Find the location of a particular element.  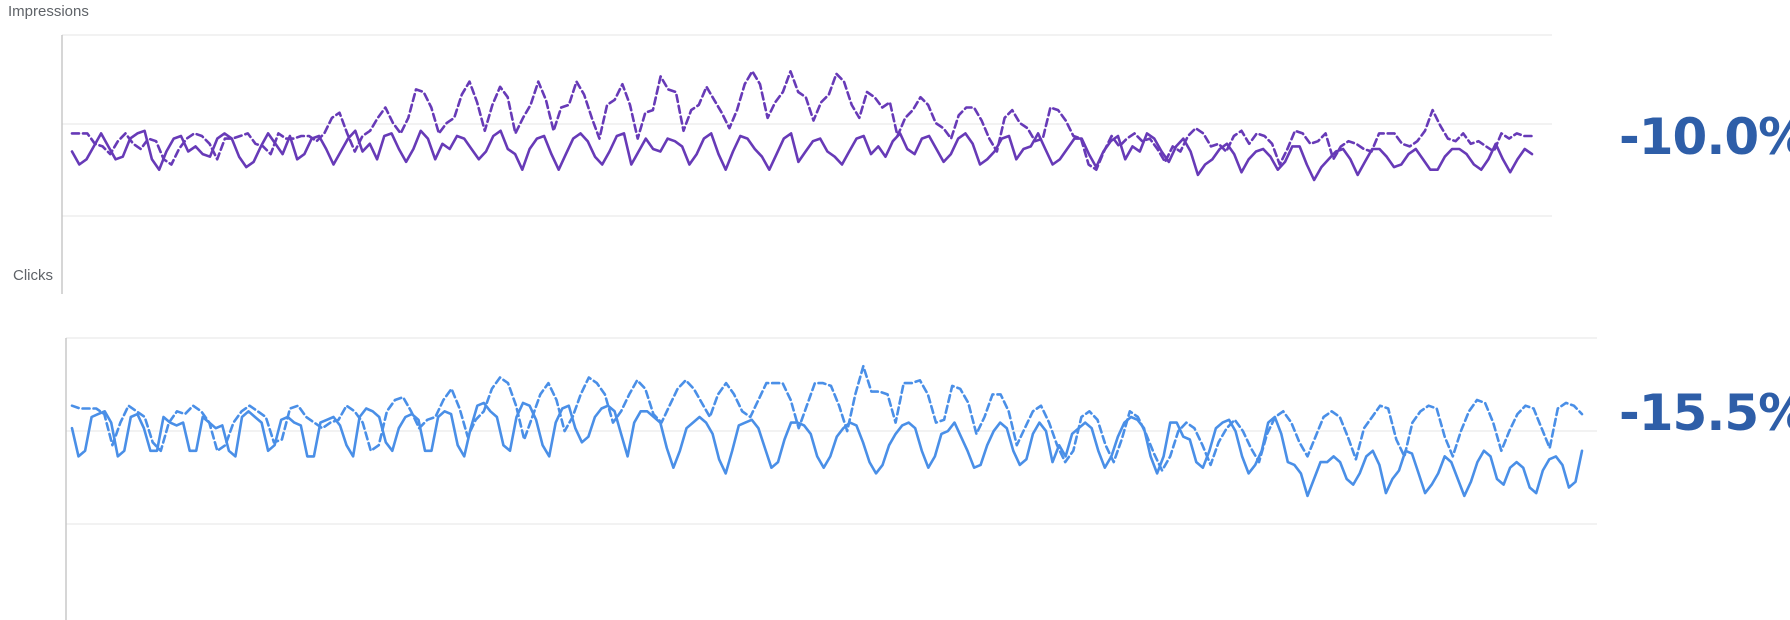

impressions-change-percent: -10.0% is located at coordinates (1704, 137).